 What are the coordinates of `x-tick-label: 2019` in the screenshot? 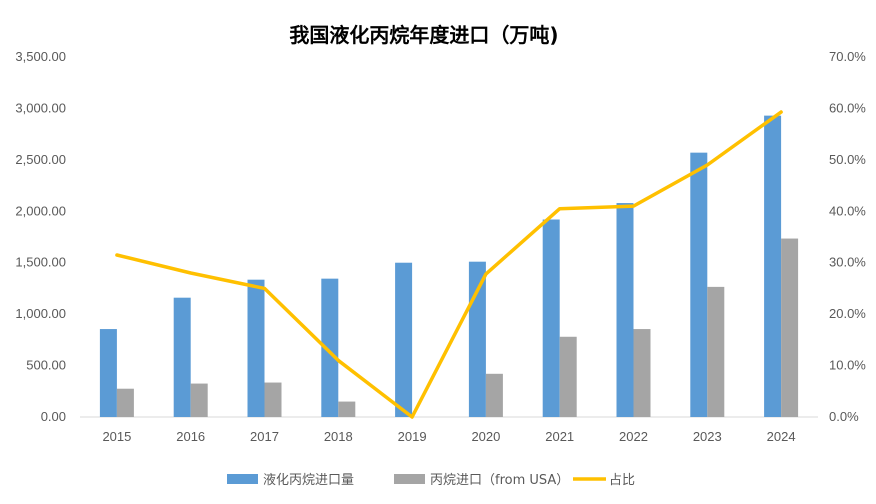 It's located at (412, 436).